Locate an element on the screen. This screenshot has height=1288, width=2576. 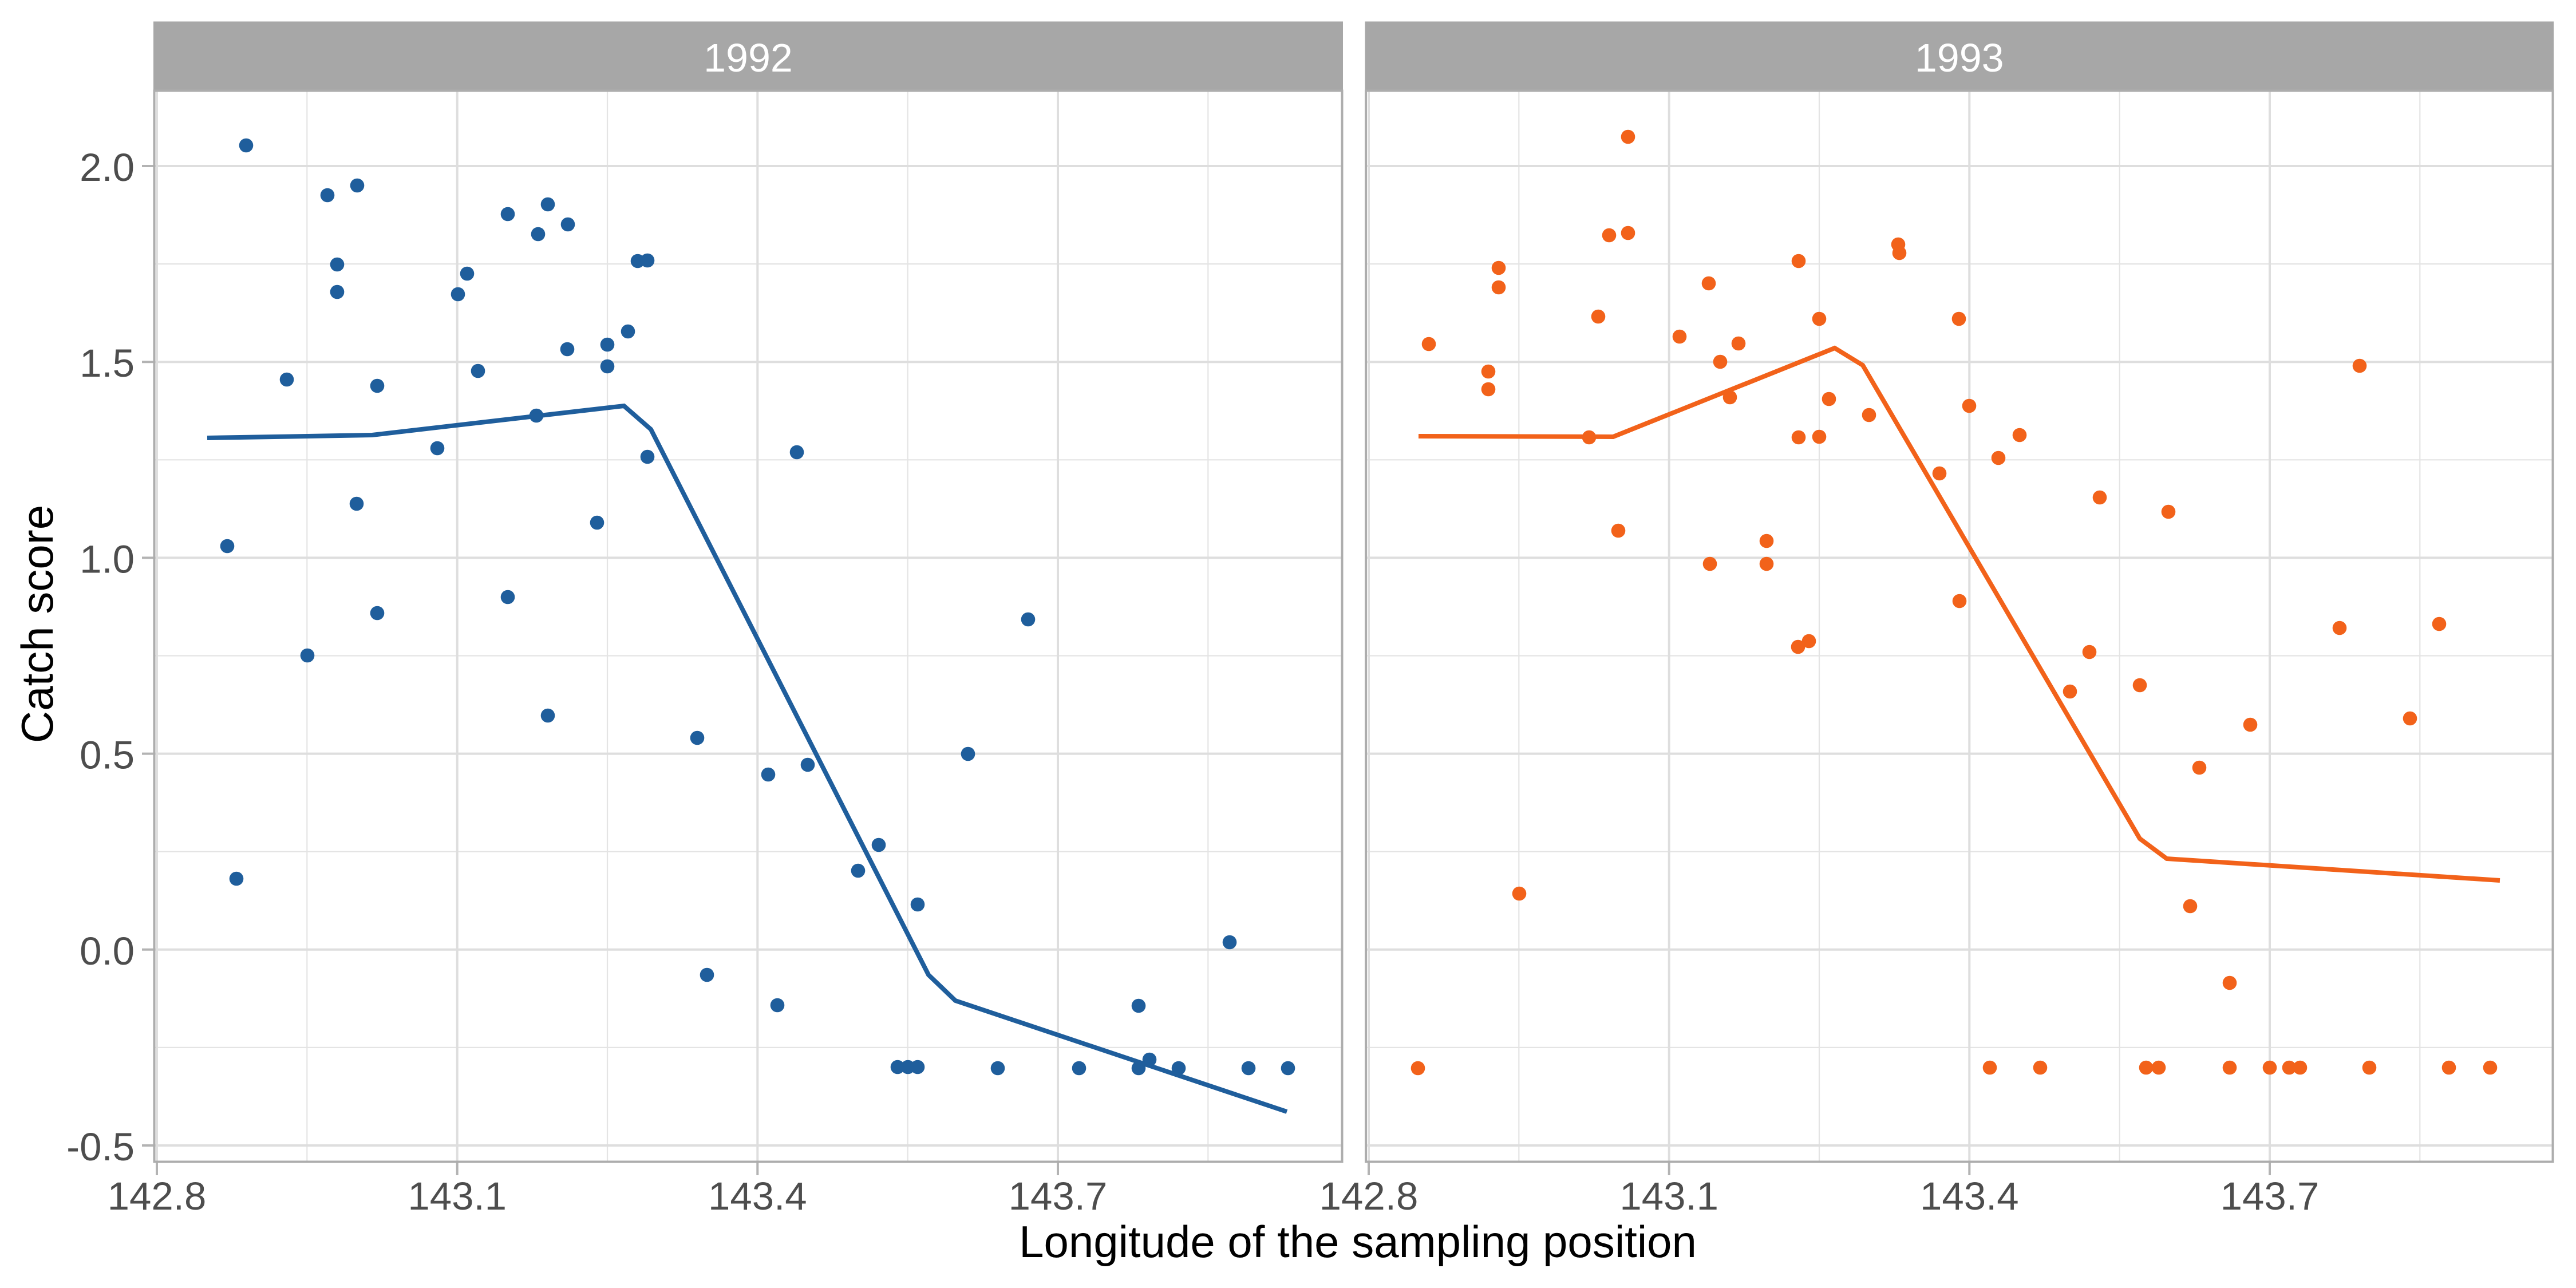
svg-text: -0.5 is located at coordinates (100, 1147).